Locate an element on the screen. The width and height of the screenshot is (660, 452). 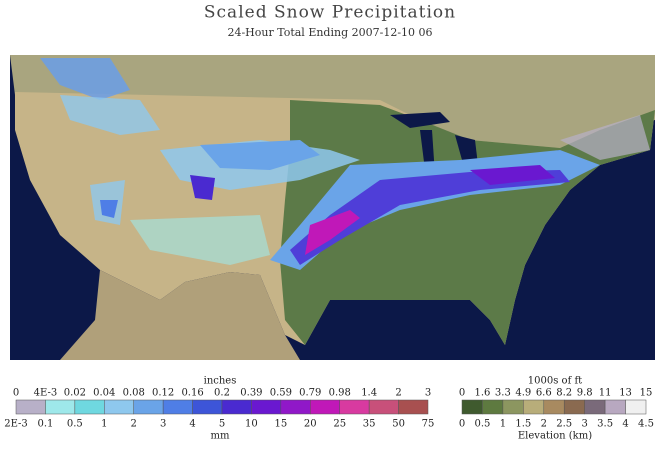
precip-top-title: inches is located at coordinates (220, 381).